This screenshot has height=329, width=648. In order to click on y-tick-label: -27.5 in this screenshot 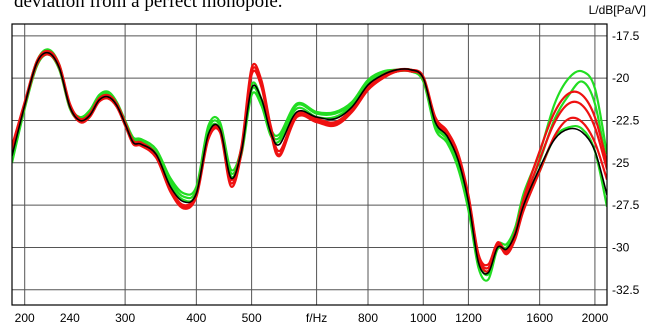, I will do `click(626, 205)`.